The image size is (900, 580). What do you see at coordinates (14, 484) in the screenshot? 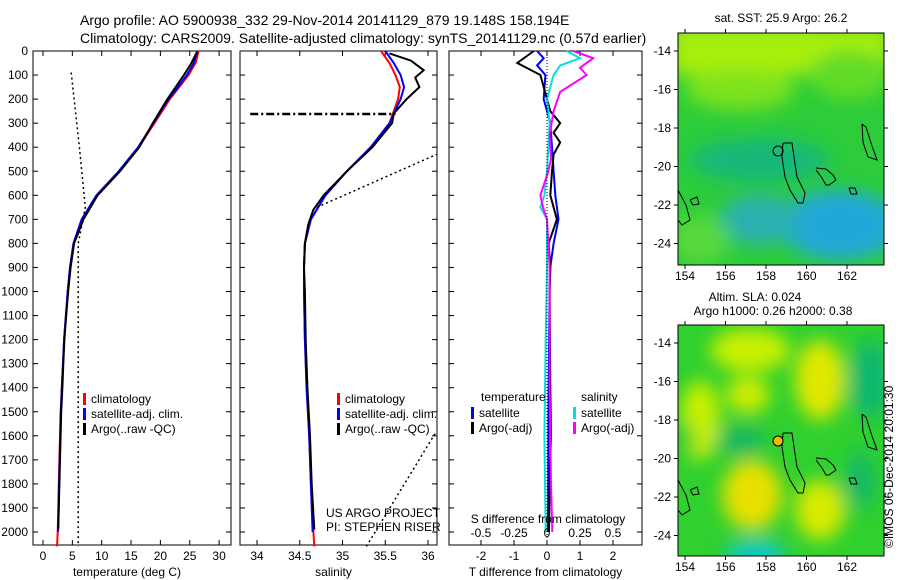
I see `y-tick-label: 1800` at bounding box center [14, 484].